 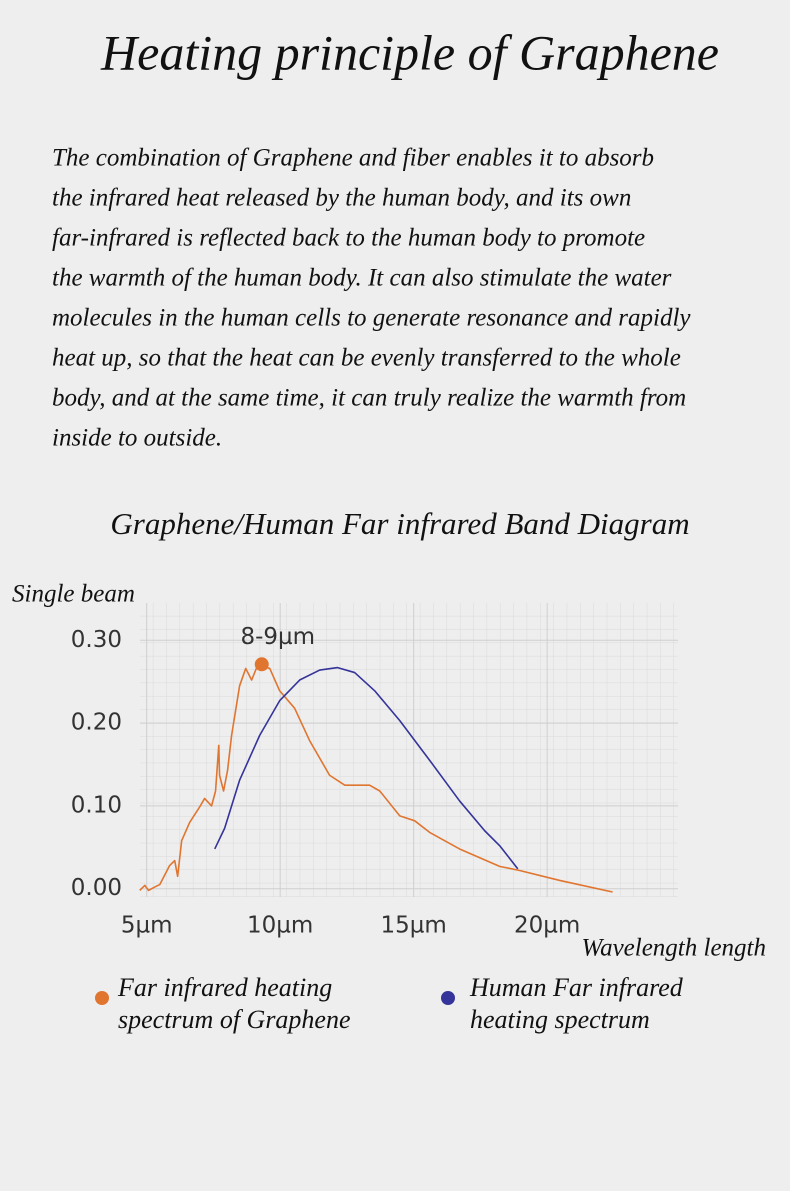 I want to click on chart-title: Graphene/Human Far infrared Band Diagram, so click(x=399, y=523).